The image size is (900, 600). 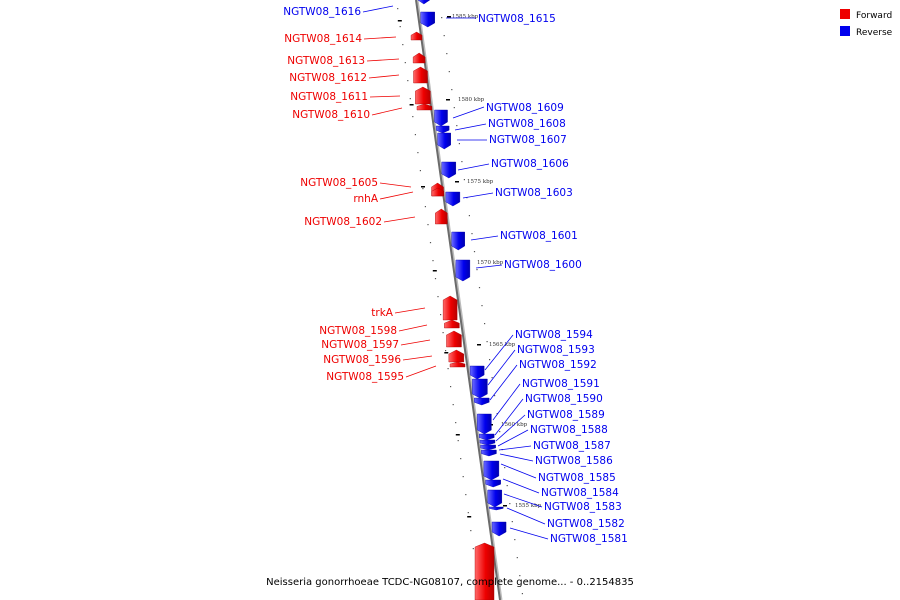 I want to click on gene-label: NGTW08_1581, so click(x=589, y=539).